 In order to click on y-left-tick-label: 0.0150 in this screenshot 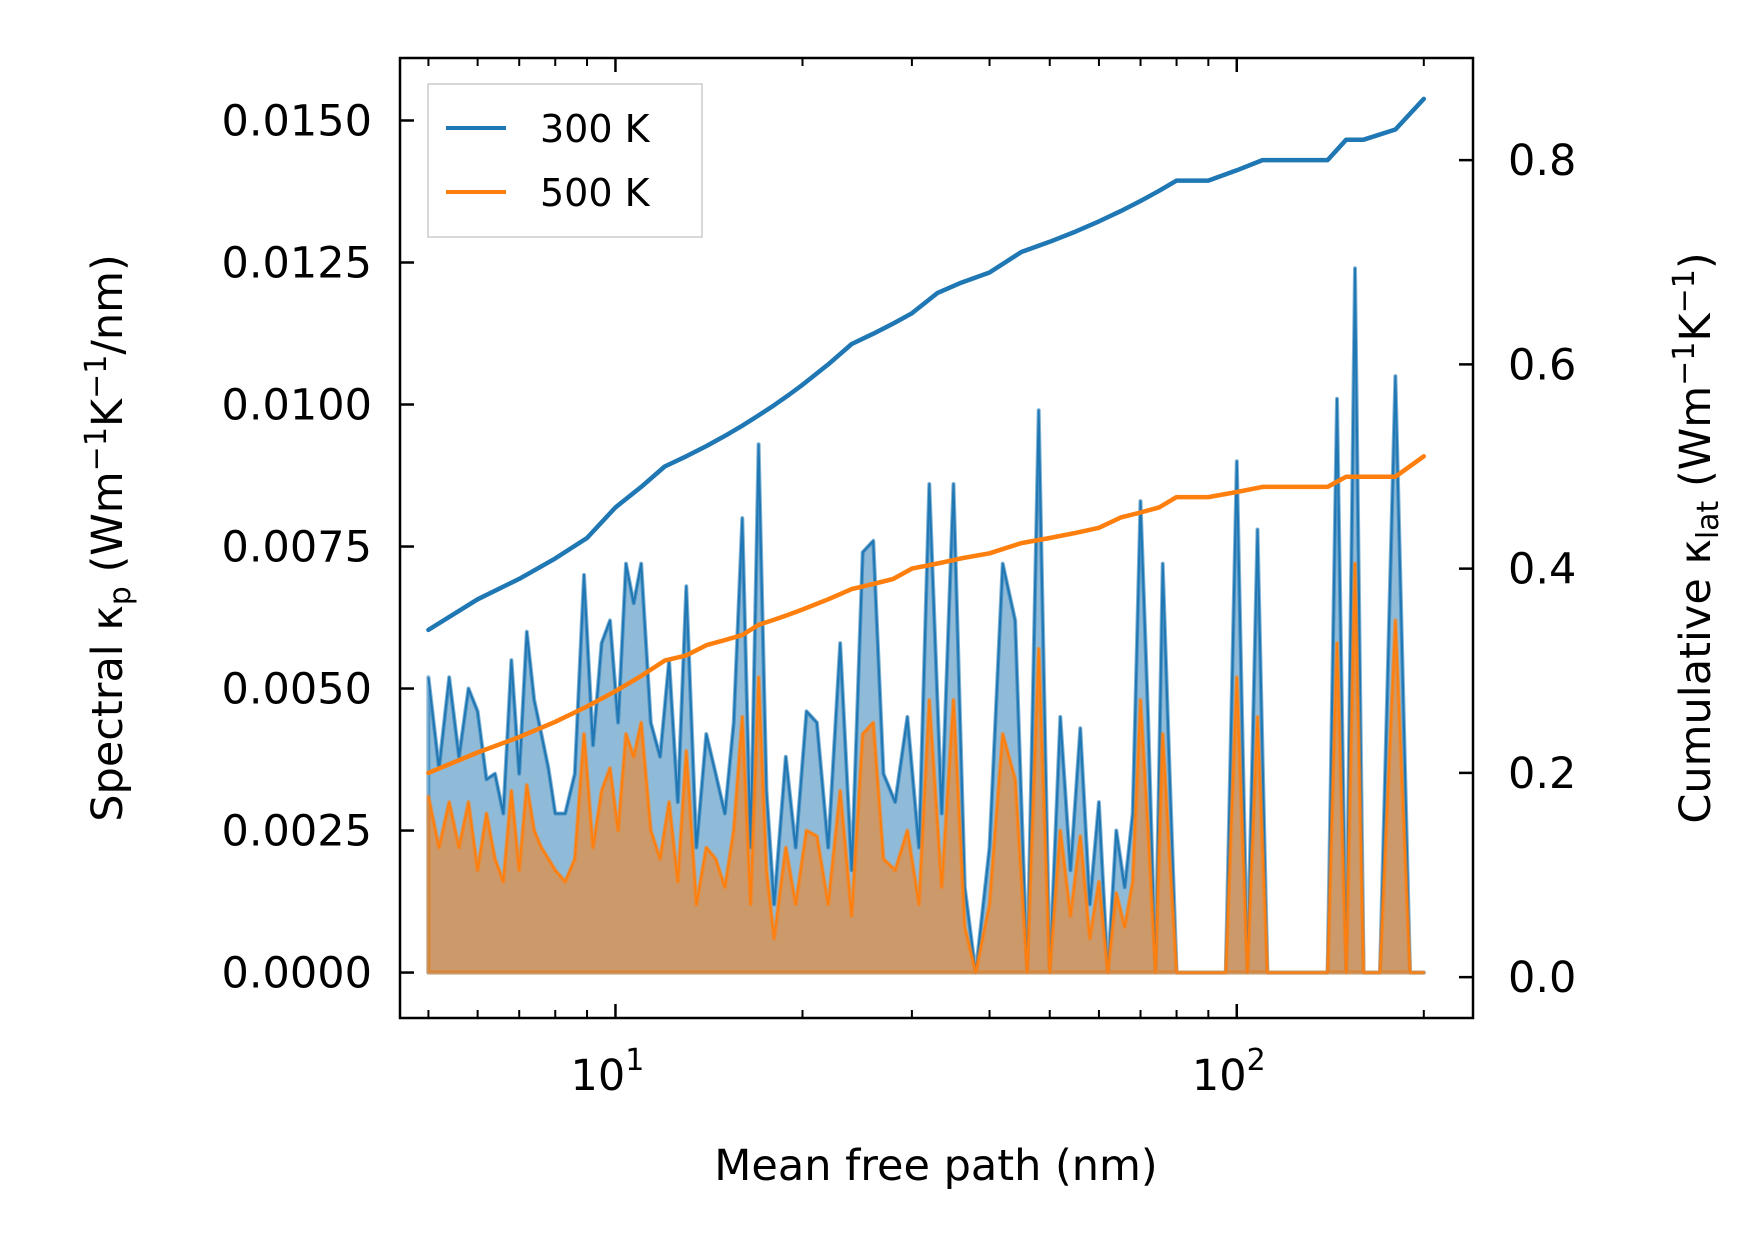, I will do `click(297, 121)`.